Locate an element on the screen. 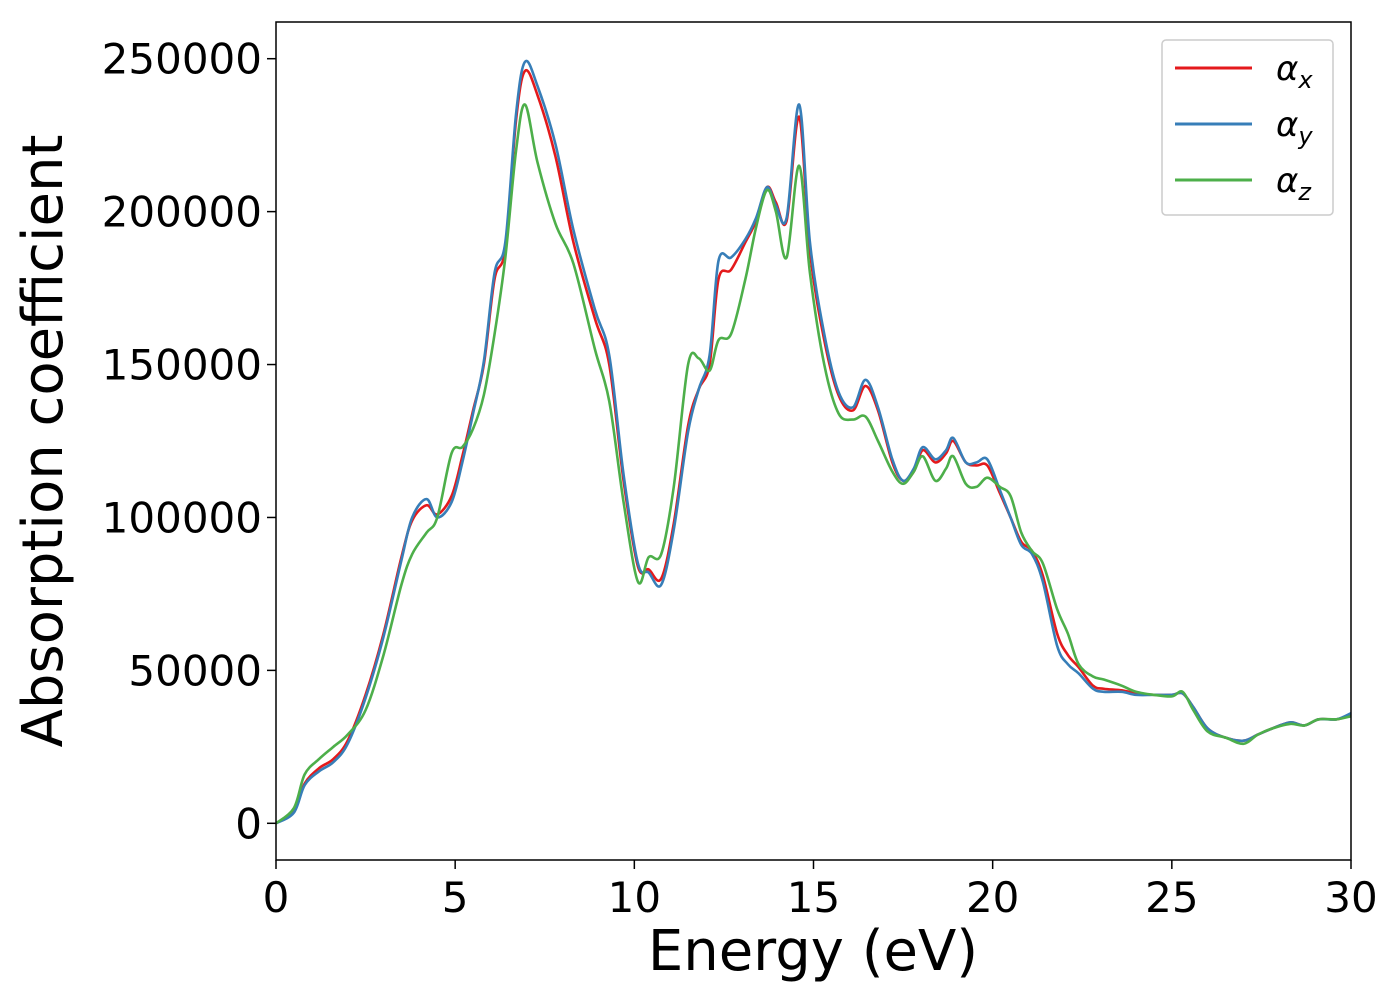 The width and height of the screenshot is (1400, 1000). x-axis: 0 5 10 15 20 25 30 is located at coordinates (820, 891).